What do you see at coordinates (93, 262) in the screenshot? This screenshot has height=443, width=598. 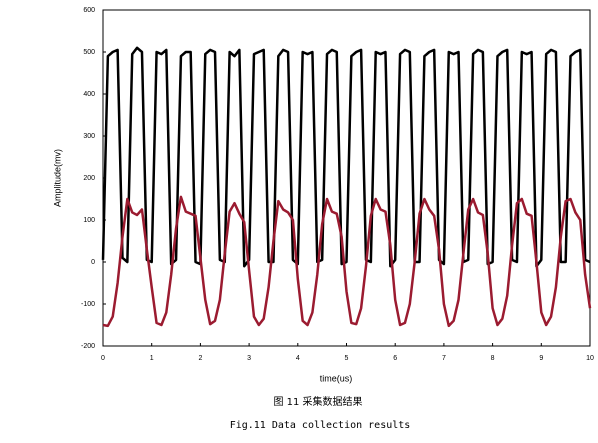 I see `y-tick-label: 0` at bounding box center [93, 262].